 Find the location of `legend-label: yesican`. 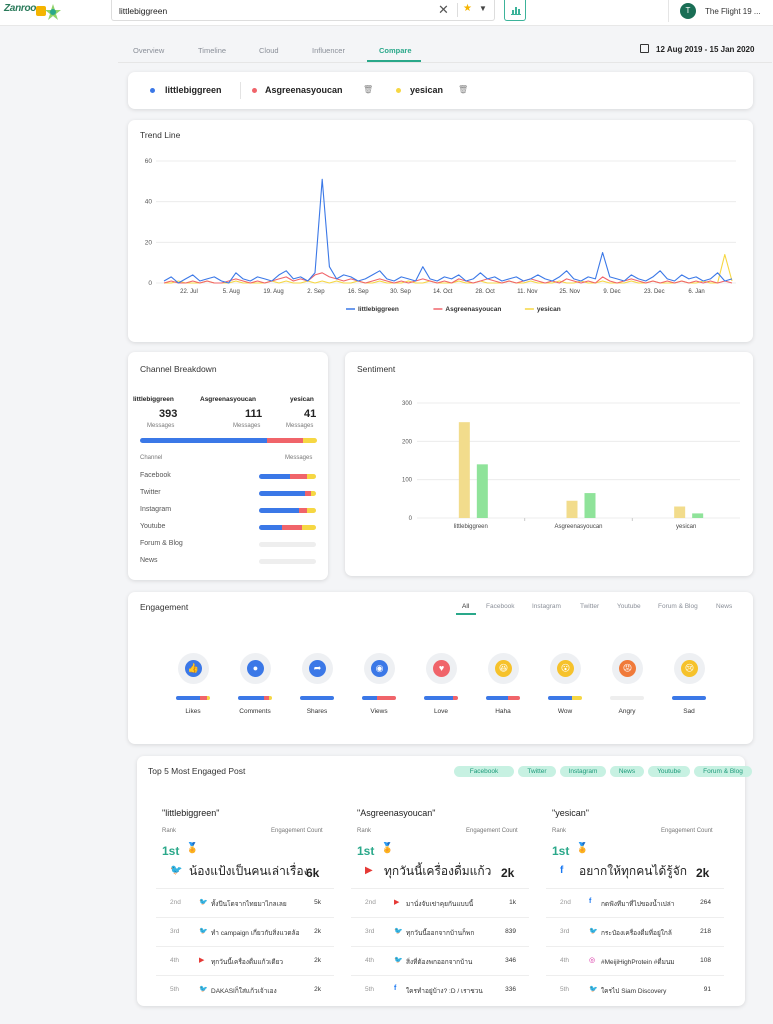

legend-label: yesican is located at coordinates (549, 309).